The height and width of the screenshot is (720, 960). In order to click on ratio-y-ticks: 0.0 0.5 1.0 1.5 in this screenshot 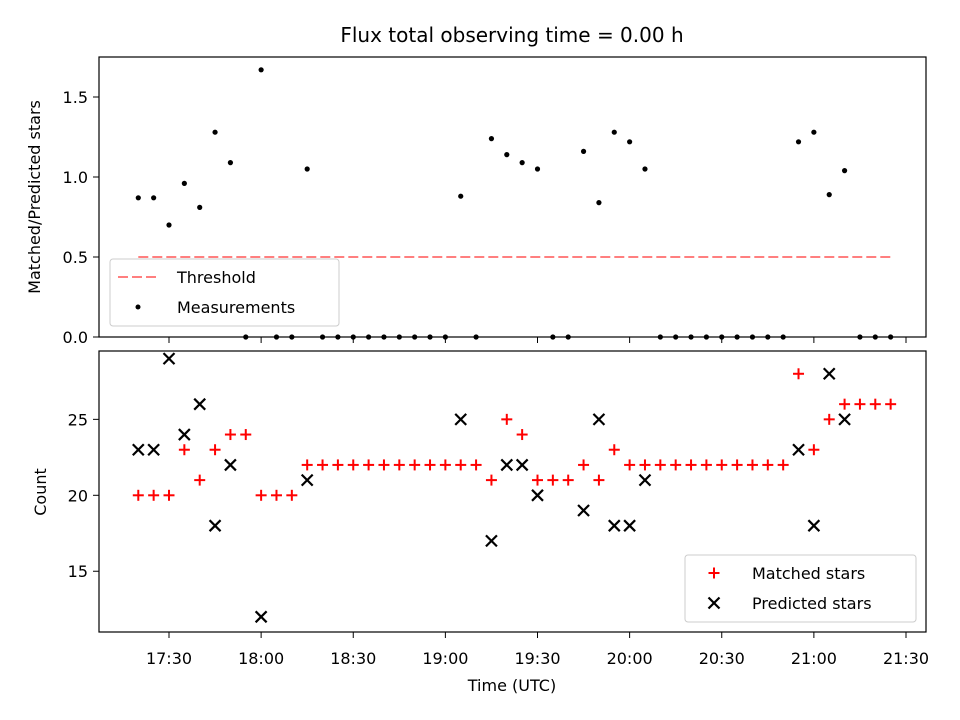, I will do `click(81, 217)`.